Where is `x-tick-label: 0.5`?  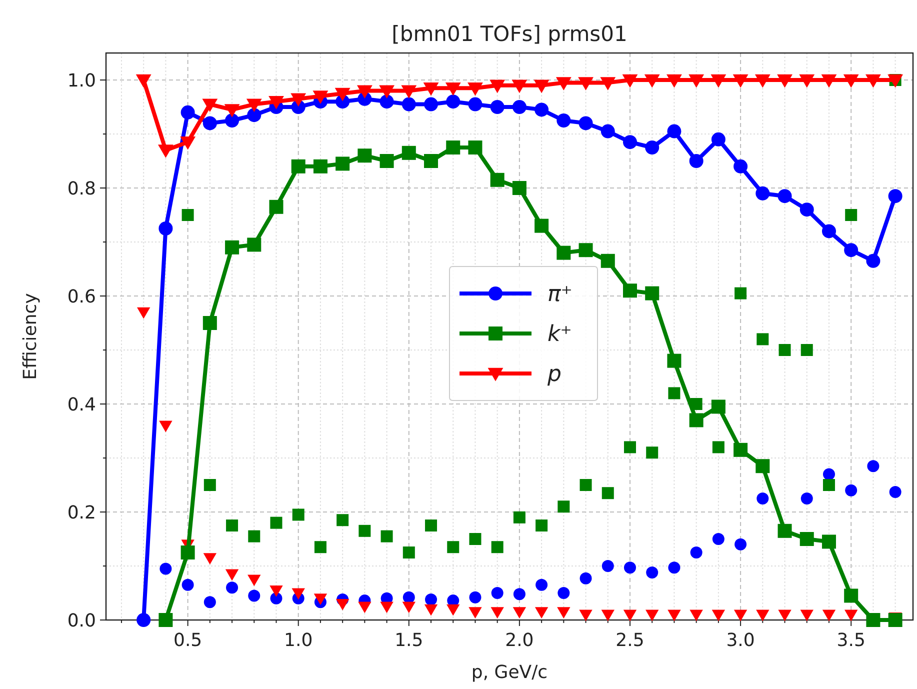 x-tick-label: 0.5 is located at coordinates (187, 640).